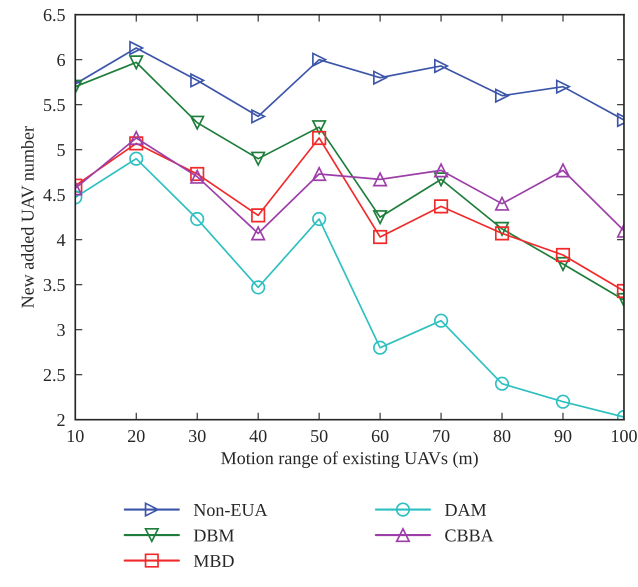  I want to click on legend-label: MBD, so click(214, 561).